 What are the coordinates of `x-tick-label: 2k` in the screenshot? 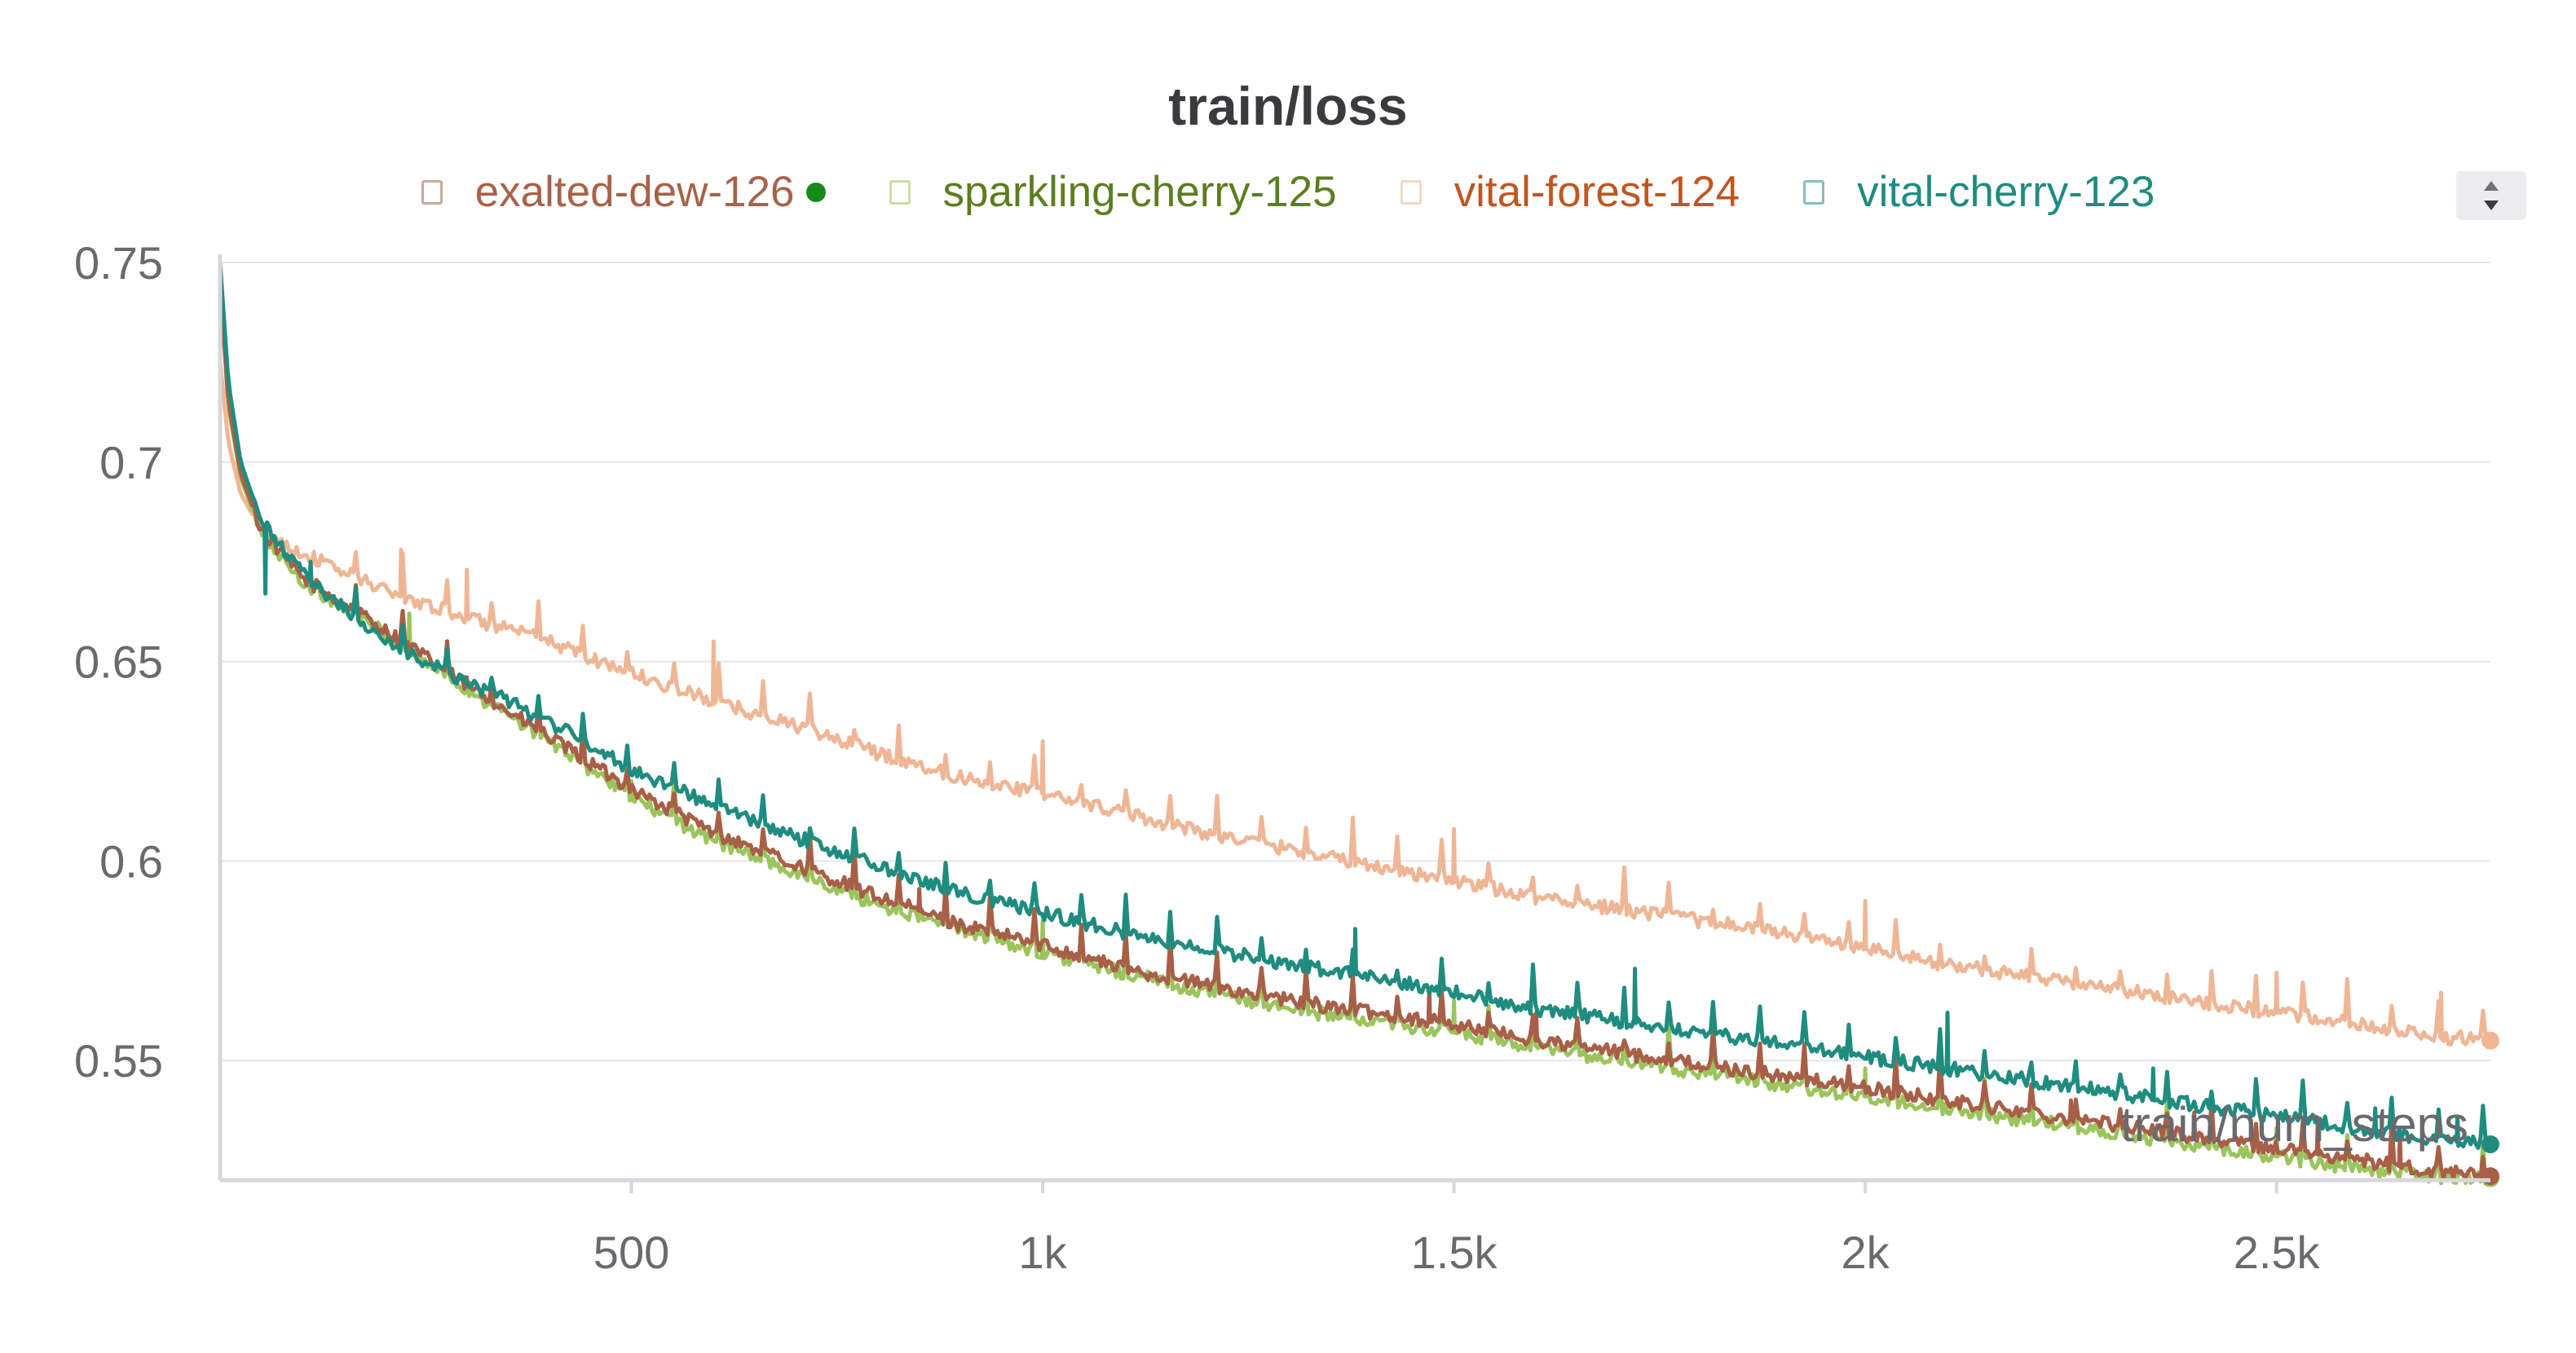 It's located at (1866, 1252).